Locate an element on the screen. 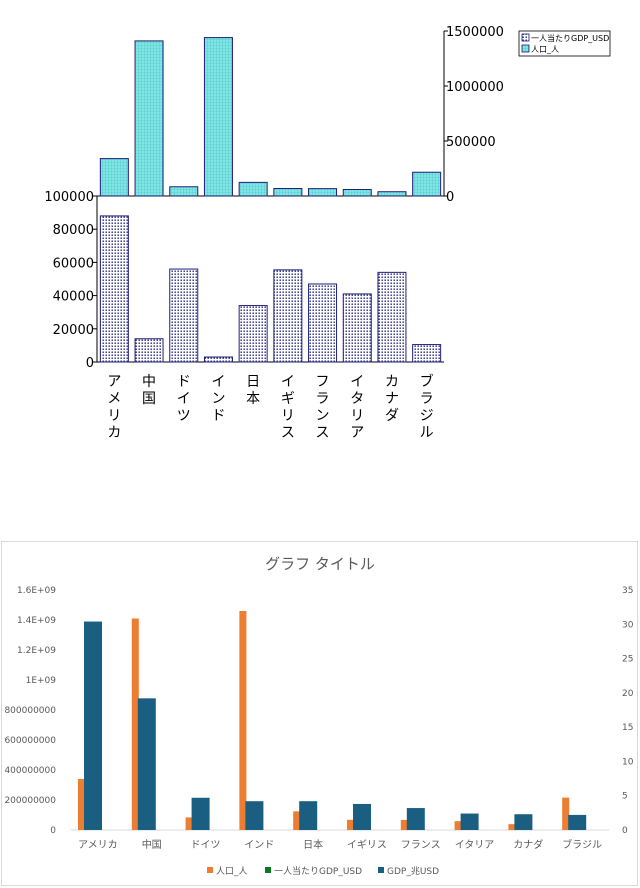 The width and height of the screenshot is (640, 888). left-tick-label: 200000000 is located at coordinates (30, 801).